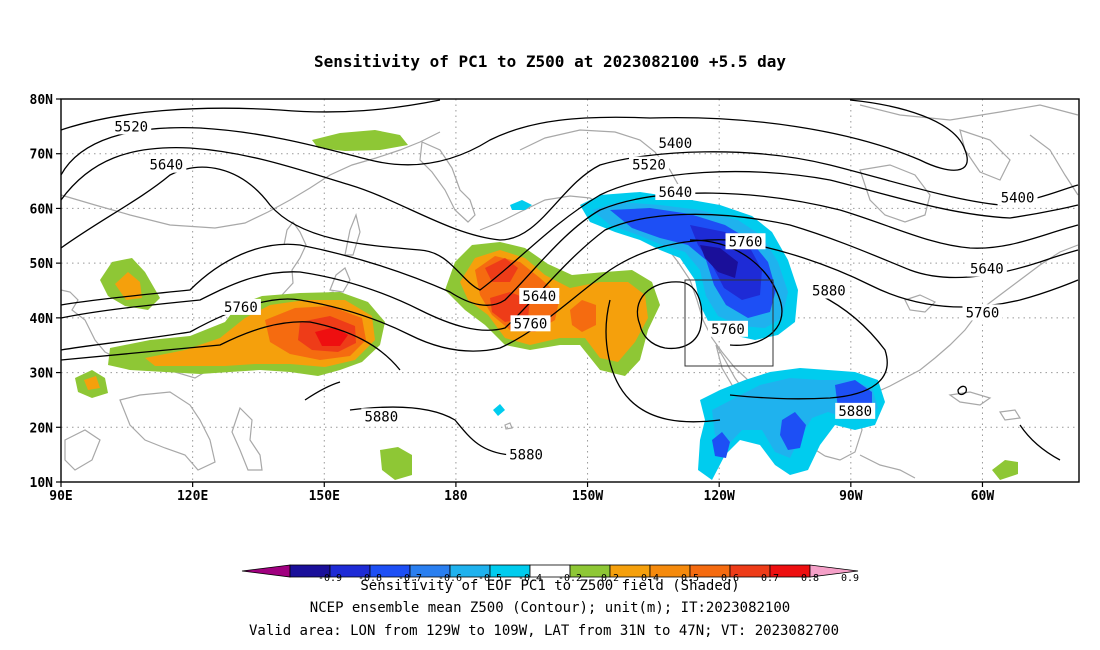 This screenshot has width=1100, height=650. I want to click on shade-positive-peak, so click(331, 336).